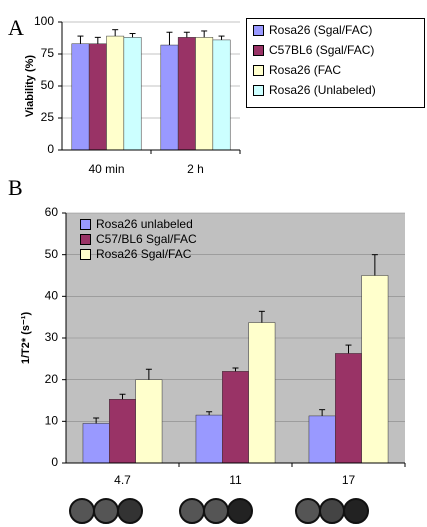 The height and width of the screenshot is (527, 427). Describe the element at coordinates (349, 480) in the screenshot. I see `x-tick-label: 17` at that location.